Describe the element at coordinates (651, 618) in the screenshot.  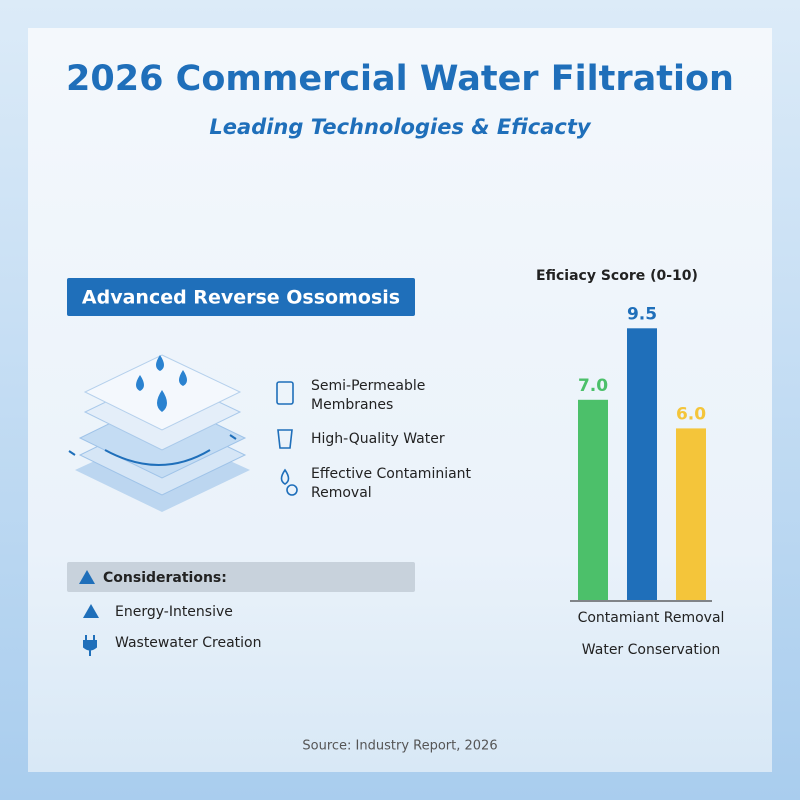
I see `x-label: Contamiant Removal` at that location.